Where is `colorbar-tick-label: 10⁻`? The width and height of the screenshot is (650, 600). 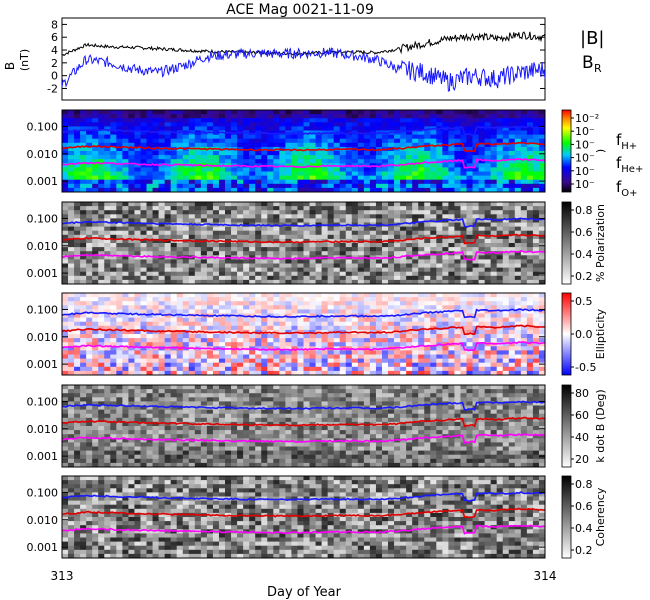 colorbar-tick-label: 10⁻ is located at coordinates (585, 158).